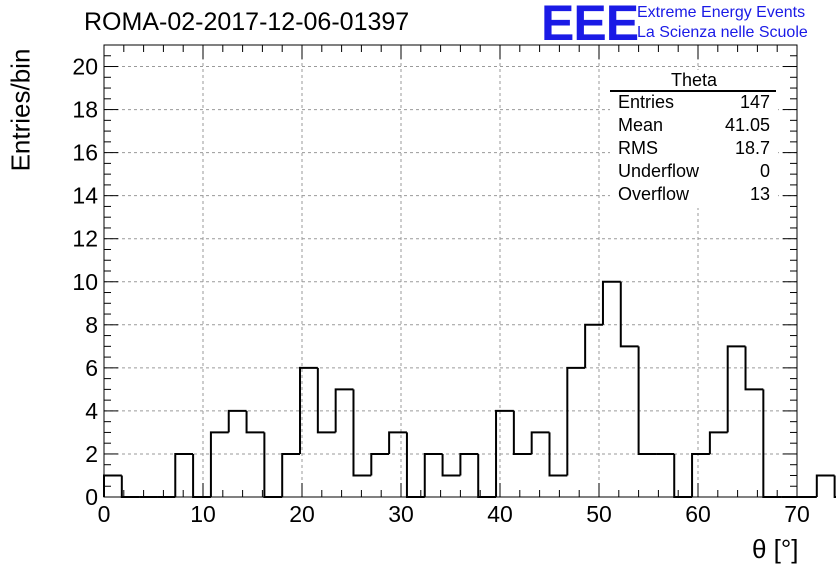  Describe the element at coordinates (247, 22) in the screenshot. I see `chart-title: ROMA-02-2017-12-06-01397` at that location.